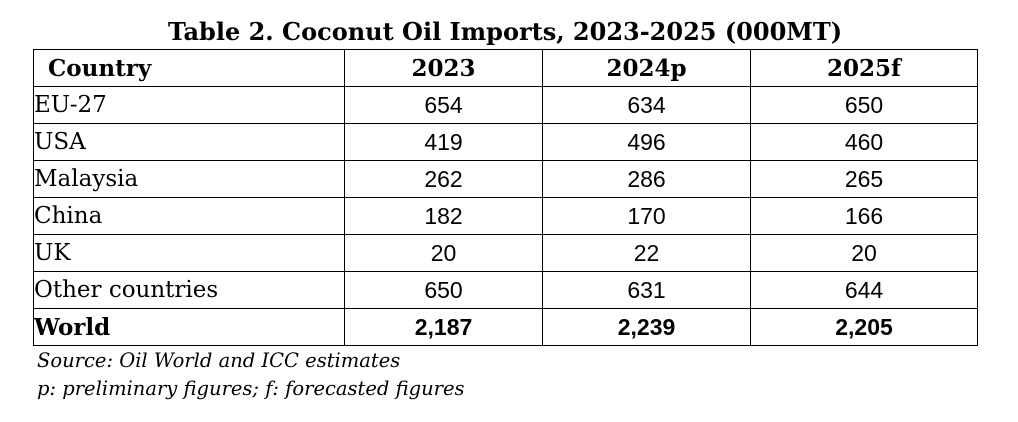 Image resolution: width=1018 pixels, height=422 pixels. What do you see at coordinates (443, 253) in the screenshot?
I see `value-cell-2023: 20` at bounding box center [443, 253].